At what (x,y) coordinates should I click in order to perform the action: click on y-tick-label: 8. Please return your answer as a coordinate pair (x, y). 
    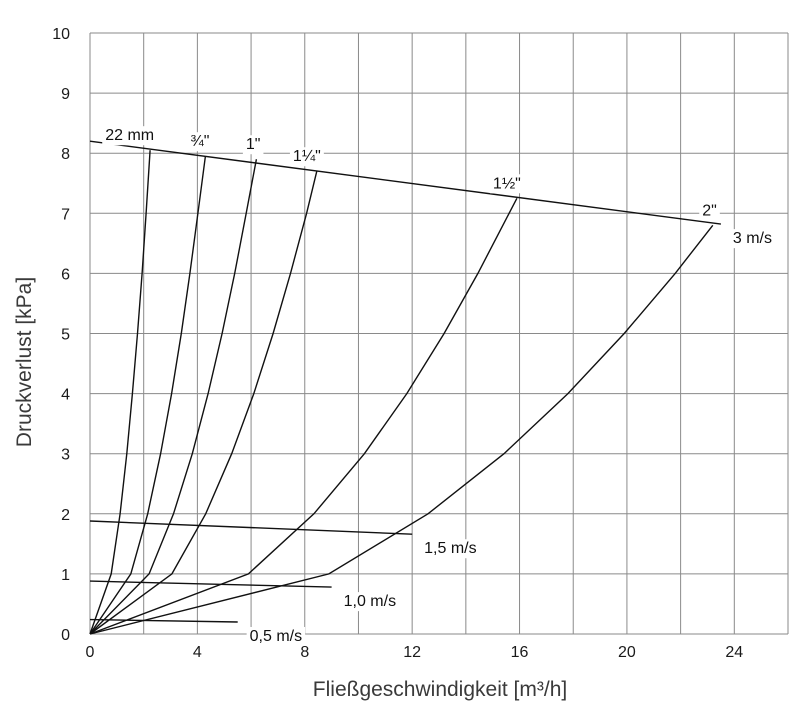
    Looking at the image, I should click on (65, 154).